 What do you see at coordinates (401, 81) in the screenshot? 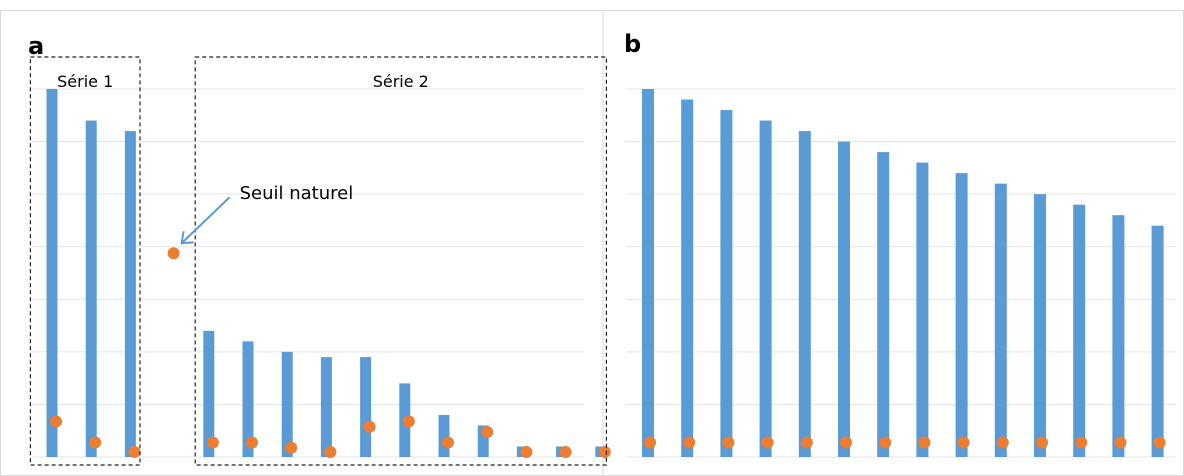
I see `group-label: Série 2` at bounding box center [401, 81].